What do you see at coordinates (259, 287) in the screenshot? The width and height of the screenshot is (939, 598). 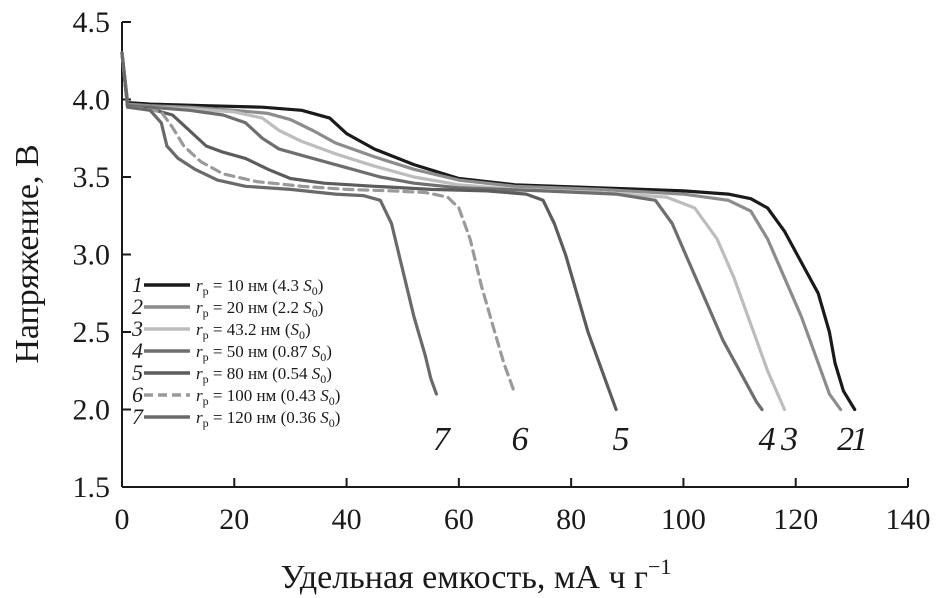 I see `legend-label-1: rp = 10 нм (4.3 S0)` at bounding box center [259, 287].